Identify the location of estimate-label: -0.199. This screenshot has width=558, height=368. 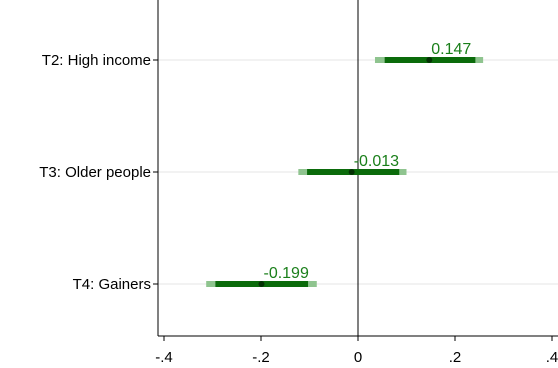
(285, 273).